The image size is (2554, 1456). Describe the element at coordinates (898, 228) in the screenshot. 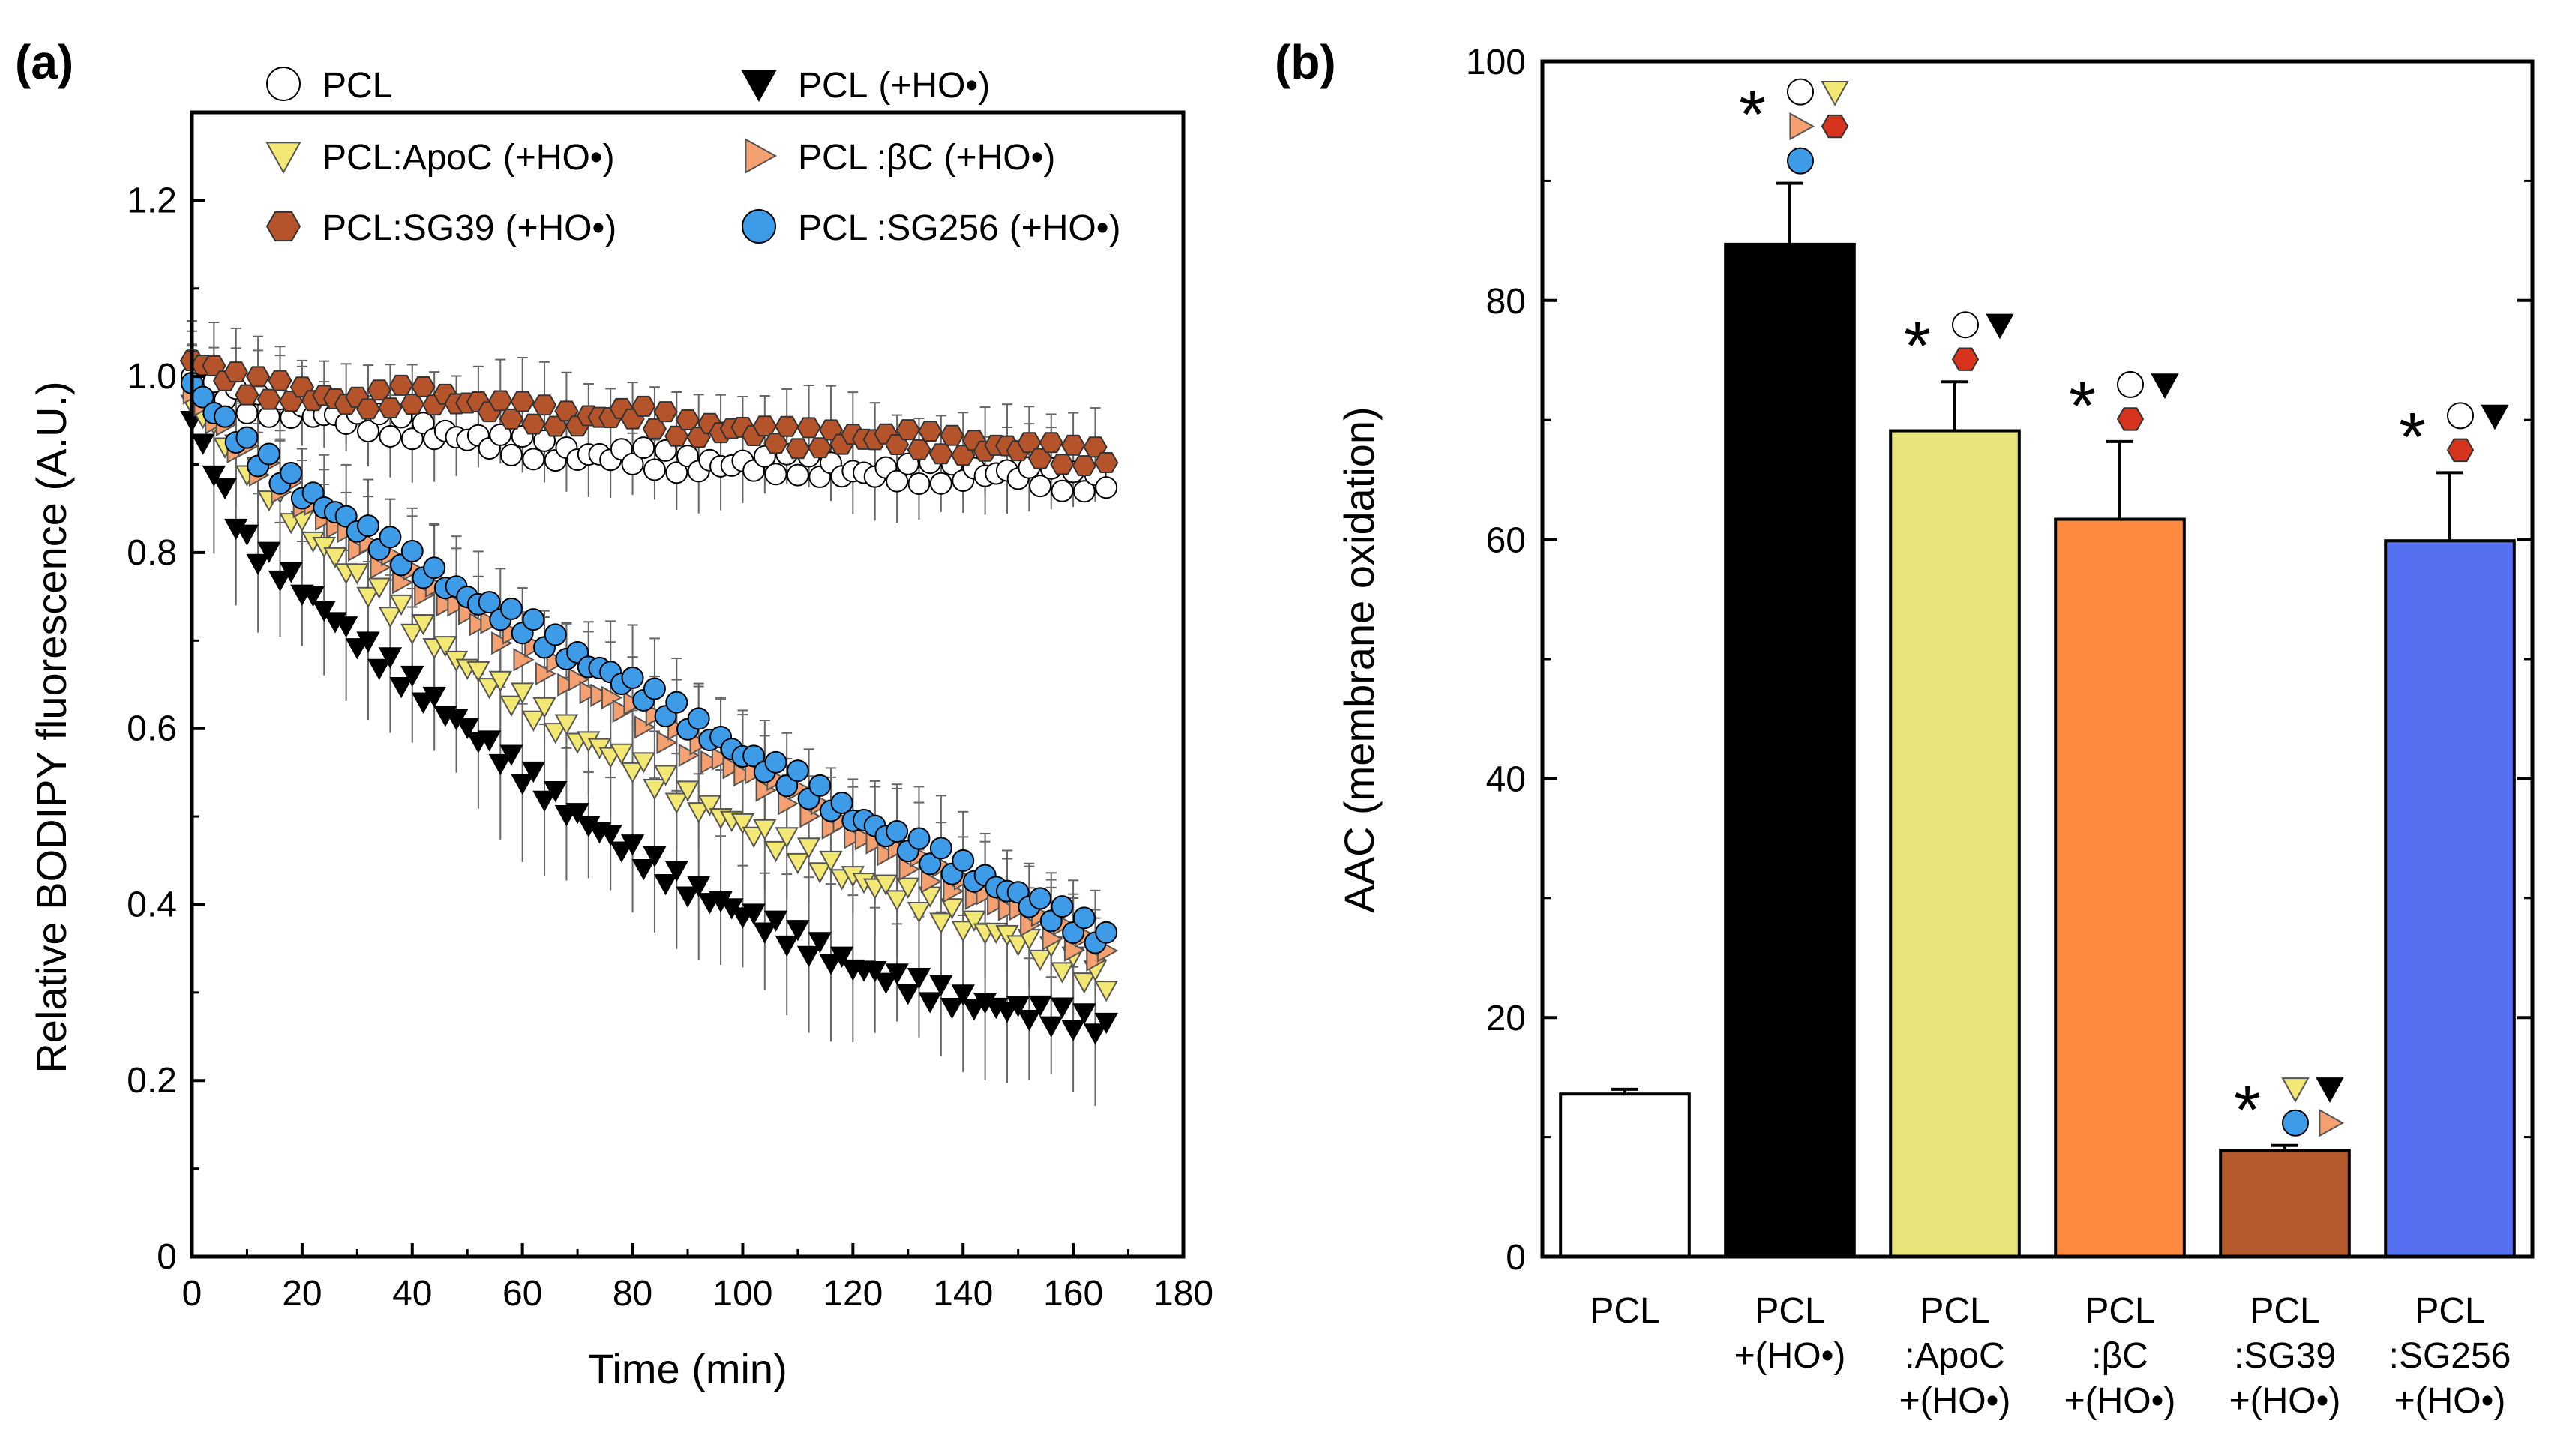

I see `legend-label: PCL :SG256` at that location.